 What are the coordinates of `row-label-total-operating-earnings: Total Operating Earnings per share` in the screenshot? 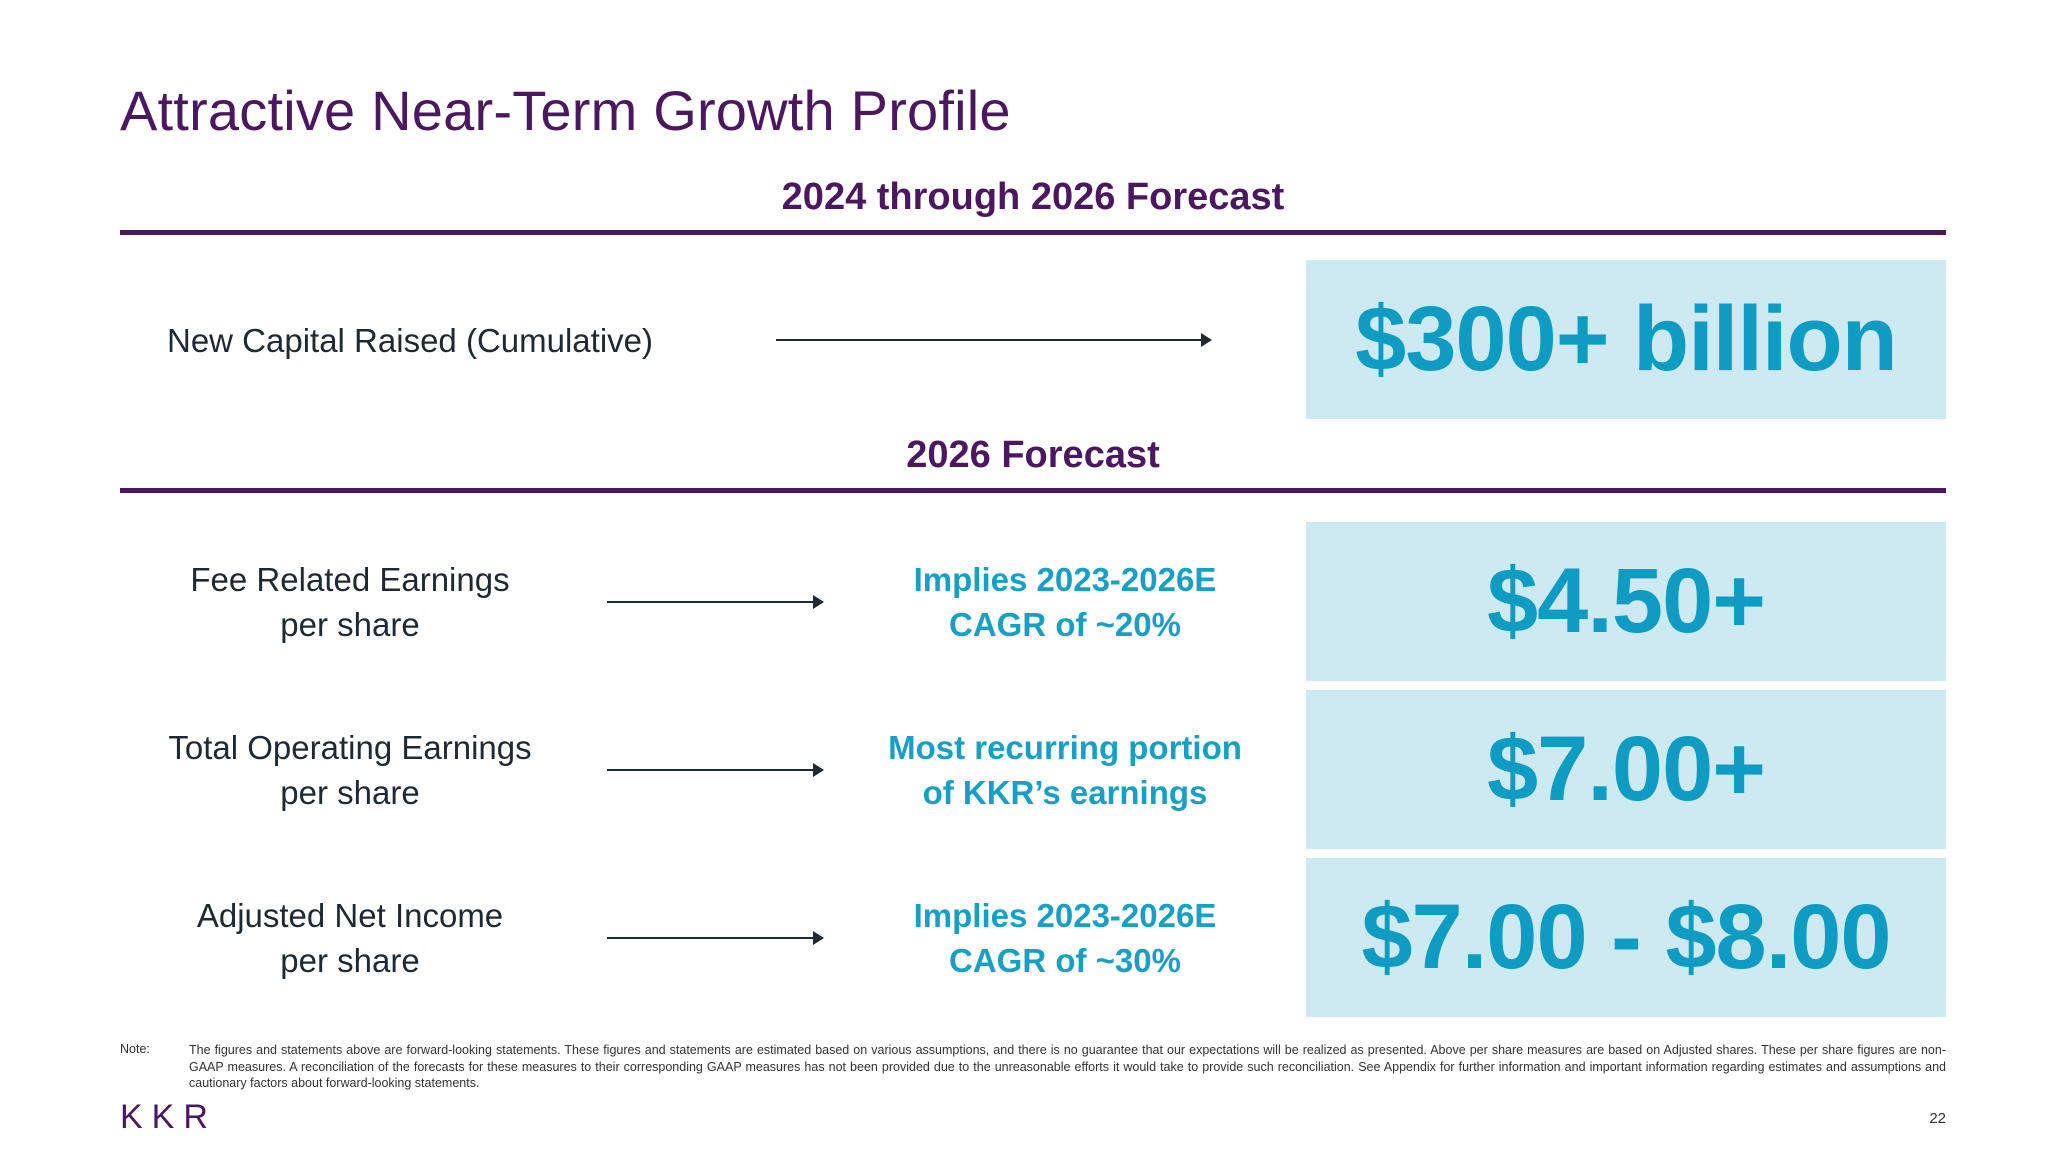 It's located at (350, 770).